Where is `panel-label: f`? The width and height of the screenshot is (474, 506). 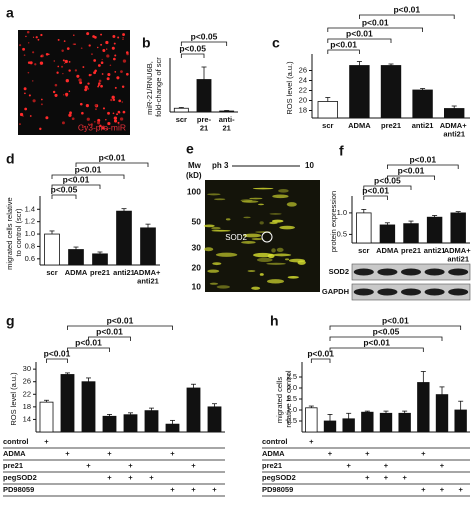
panel-label: f is located at coordinates (341, 151).